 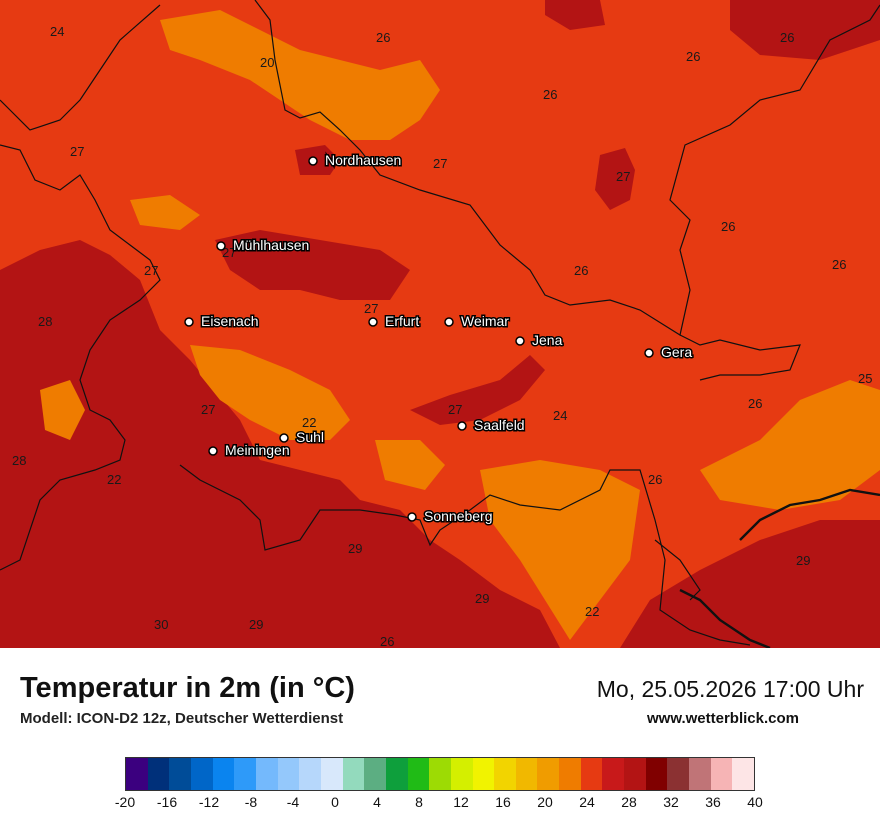 I want to click on city-nordhausen: Nordhausen, so click(x=355, y=160).